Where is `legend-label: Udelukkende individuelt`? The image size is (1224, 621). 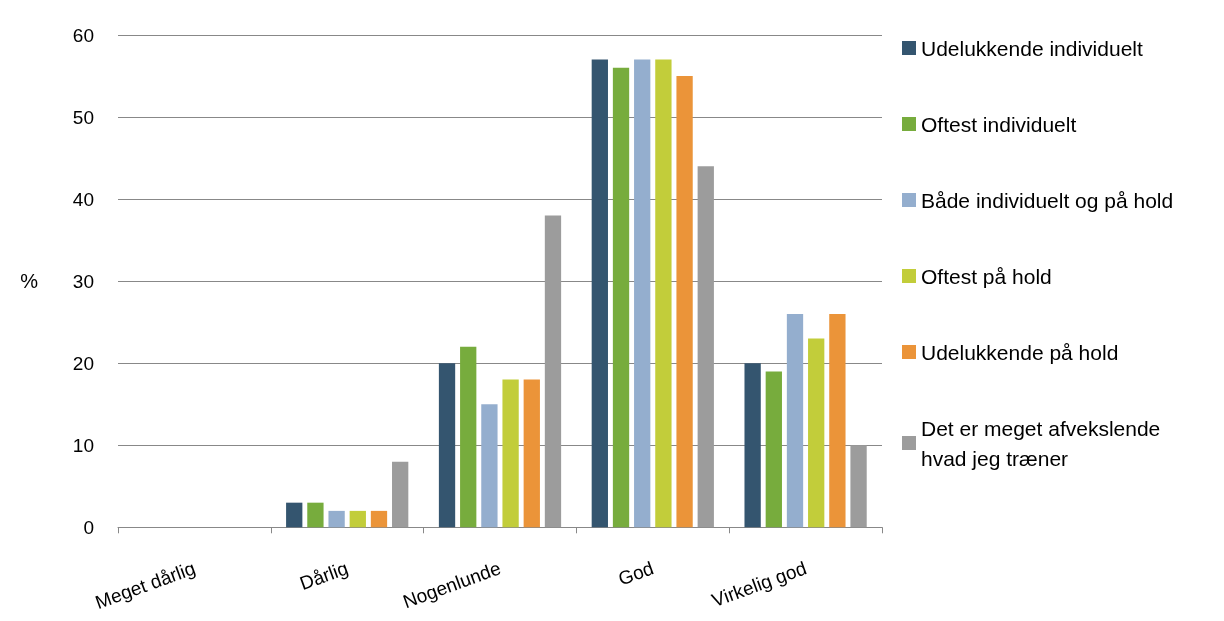
legend-label: Udelukkende individuelt is located at coordinates (1032, 48).